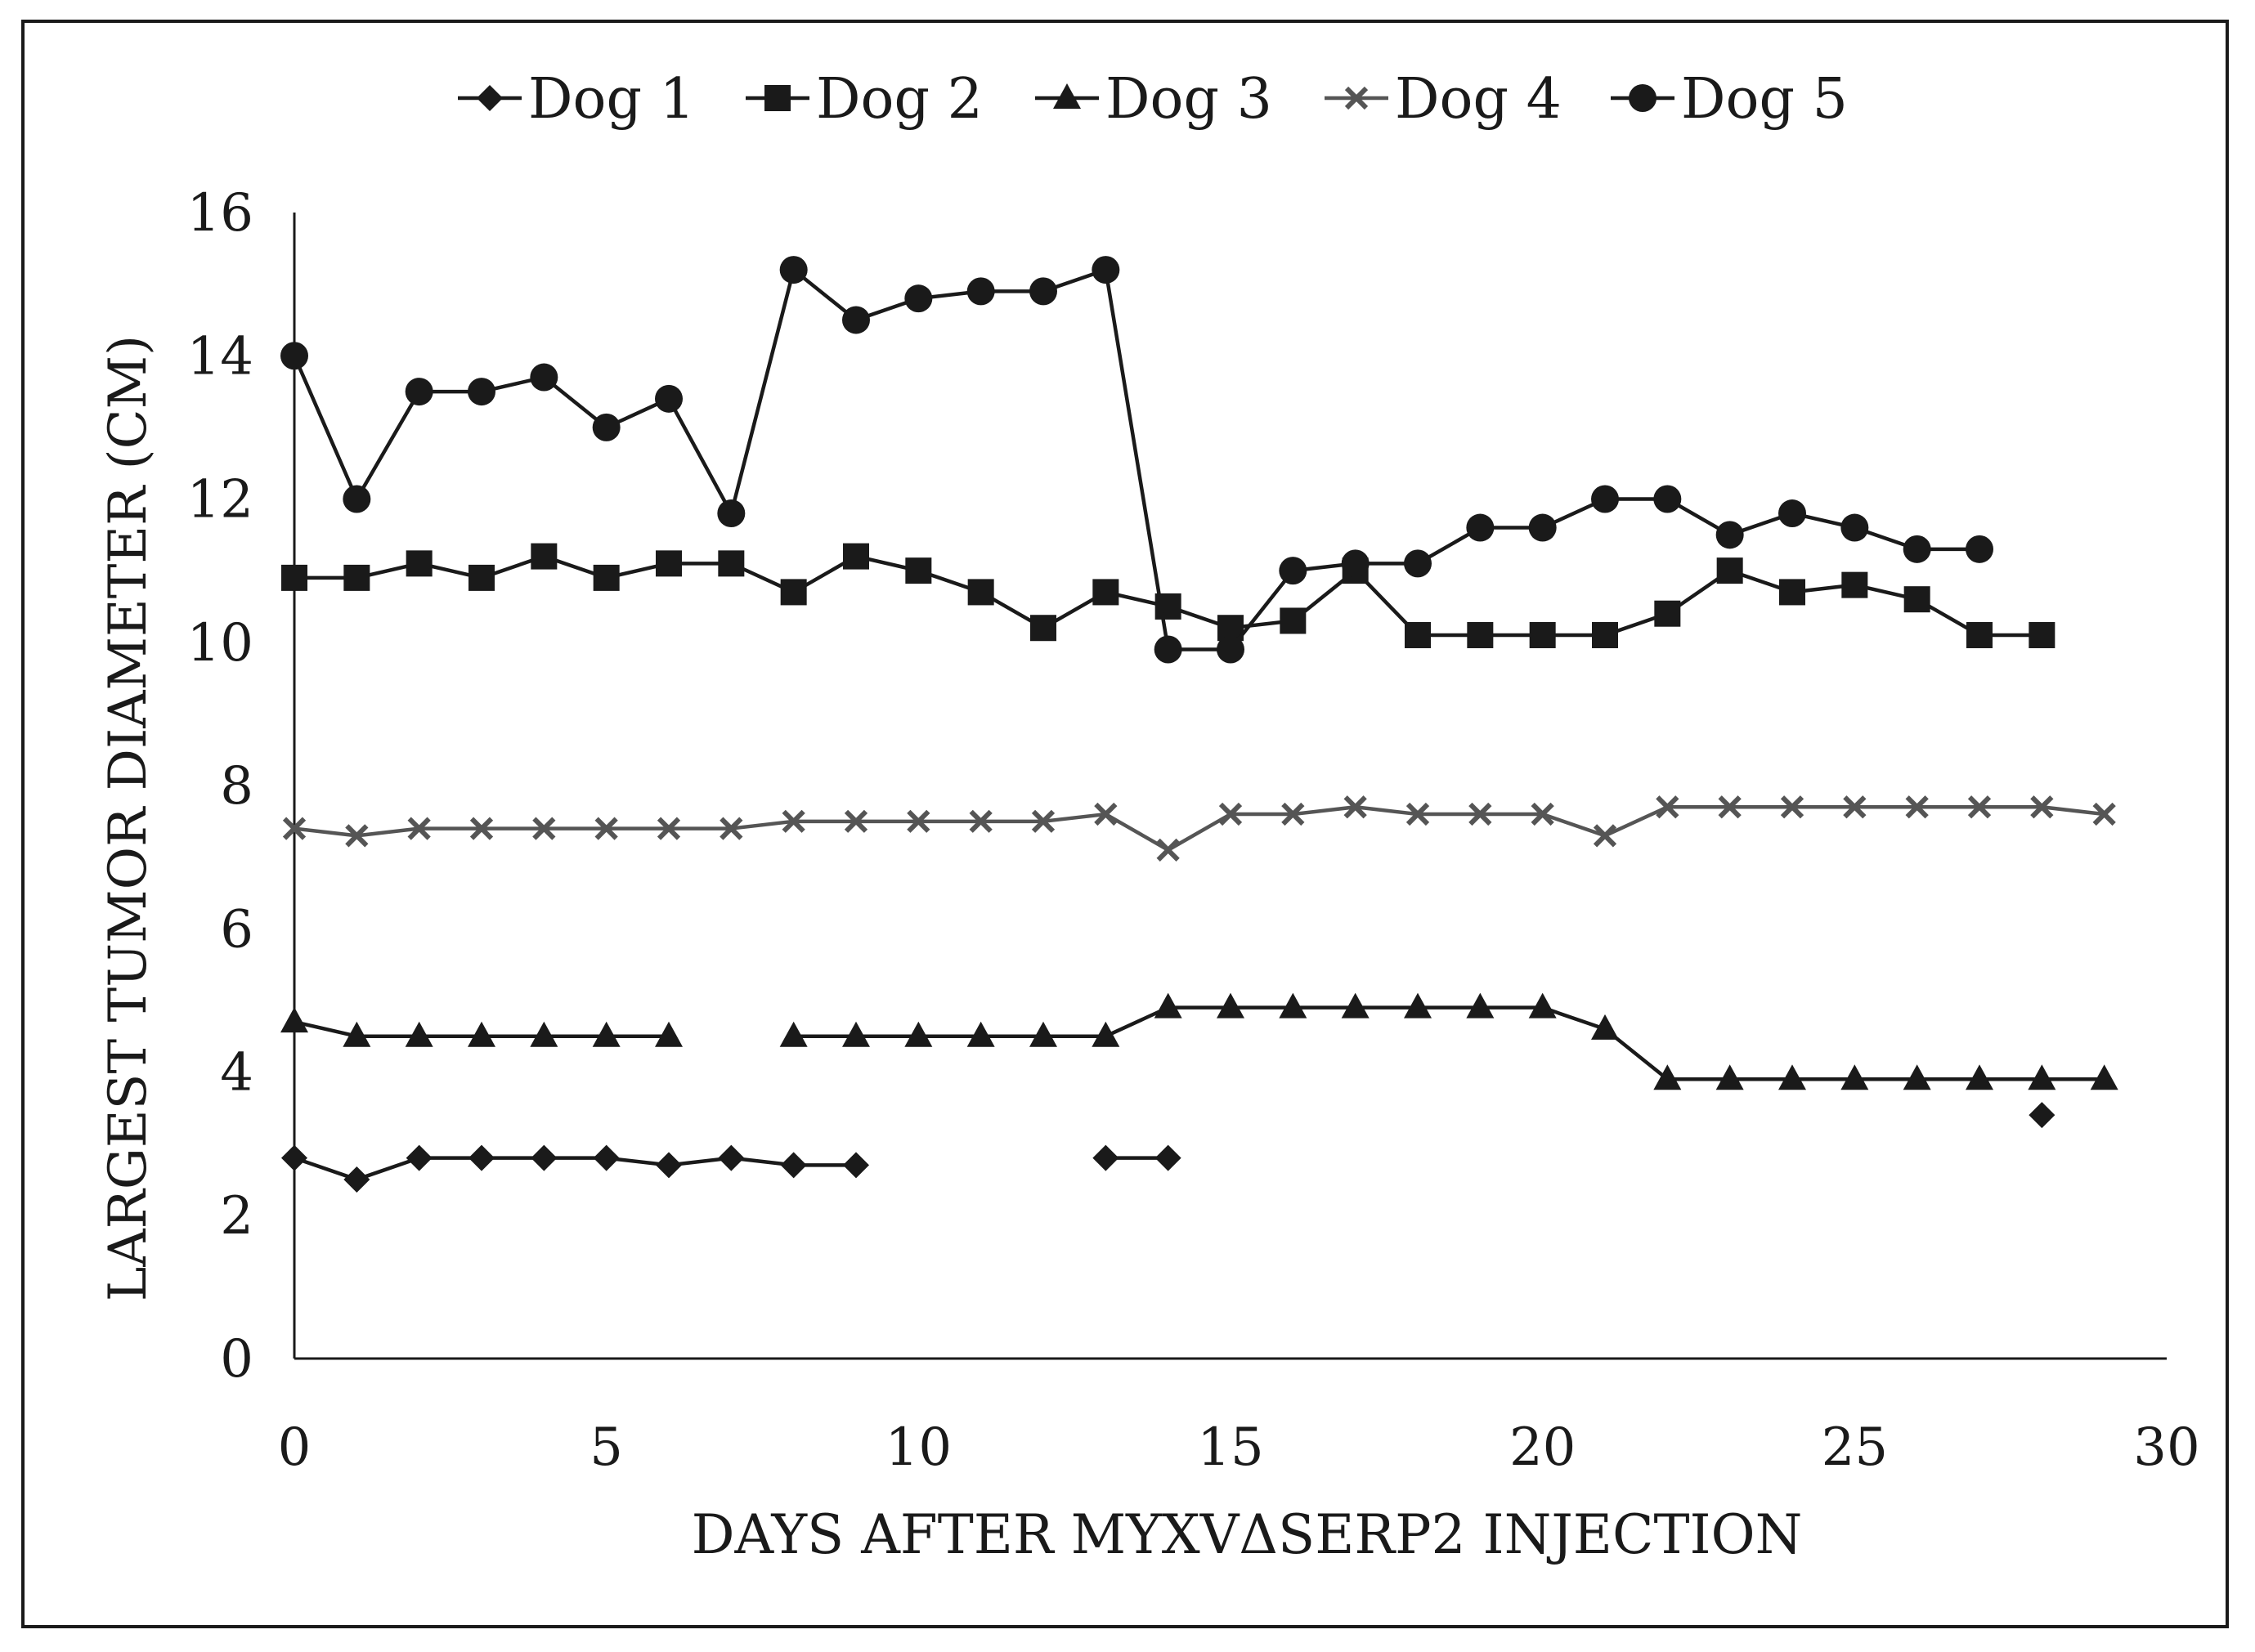 This screenshot has height=1652, width=2255. What do you see at coordinates (295, 1447) in the screenshot?
I see `x-tick-label: 0` at bounding box center [295, 1447].